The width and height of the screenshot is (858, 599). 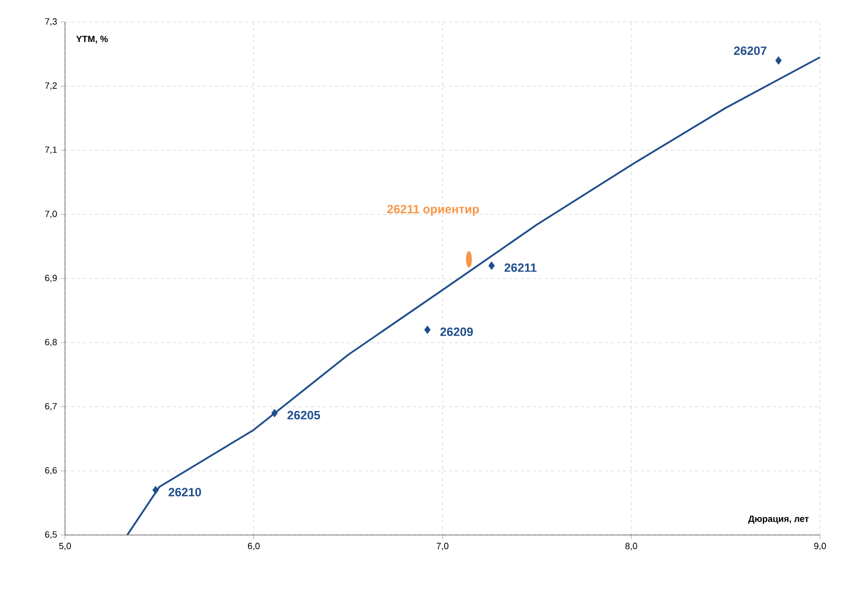 What do you see at coordinates (51, 471) in the screenshot?
I see `y-tick-label: 6,6` at bounding box center [51, 471].